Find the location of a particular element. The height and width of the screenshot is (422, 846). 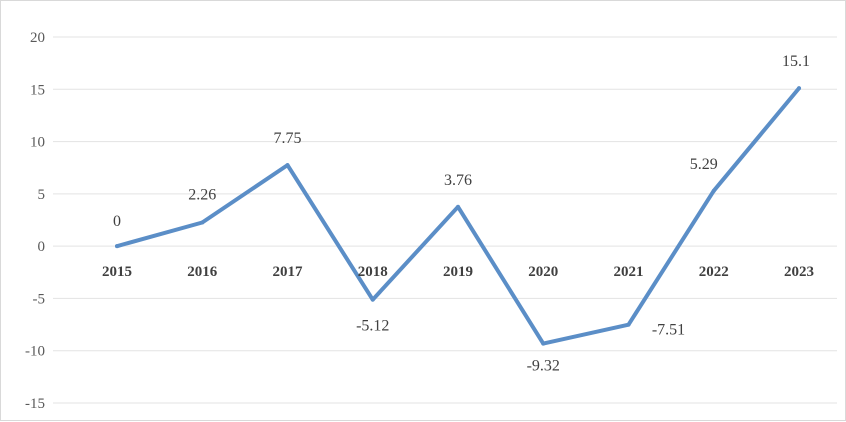

x-tick-label: 2023 is located at coordinates (799, 272).